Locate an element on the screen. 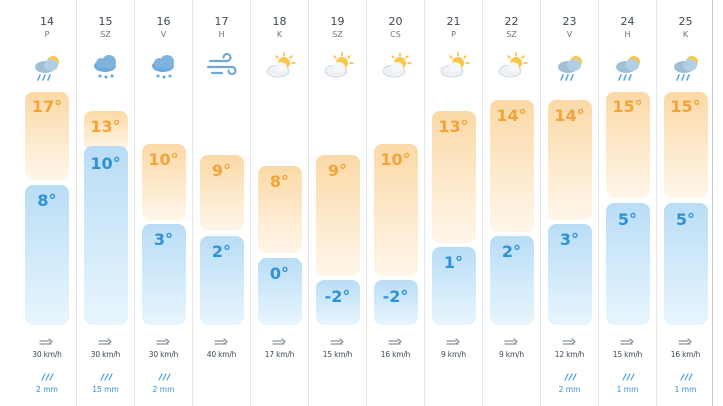 This screenshot has height=406, width=723. day-column: 20 CS 10° -2° 16 km/h is located at coordinates (395, 203).